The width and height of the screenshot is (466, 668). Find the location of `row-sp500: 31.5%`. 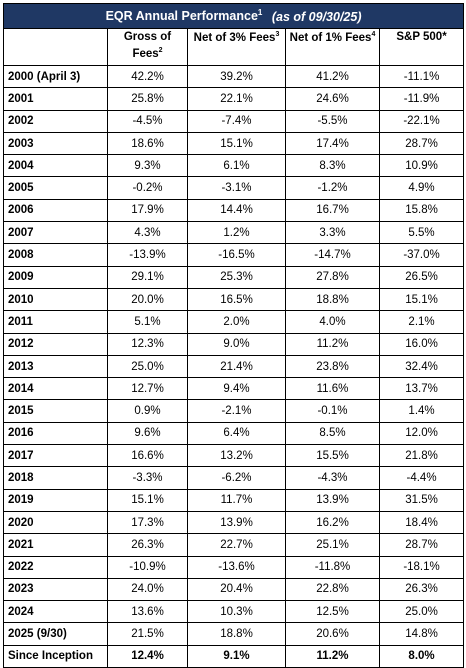

row-sp500: 31.5% is located at coordinates (421, 500).